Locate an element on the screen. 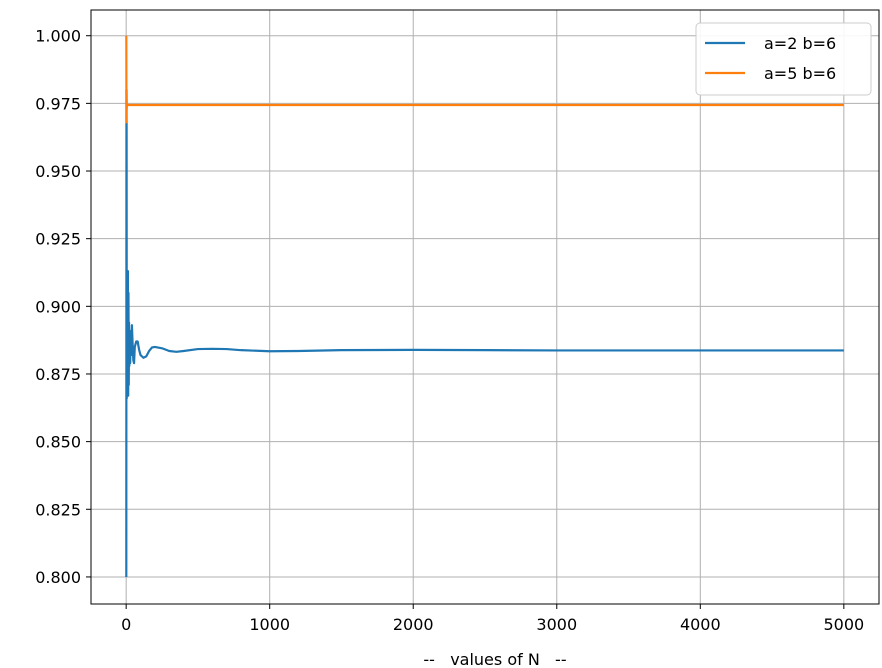  legend-box is located at coordinates (783, 59).